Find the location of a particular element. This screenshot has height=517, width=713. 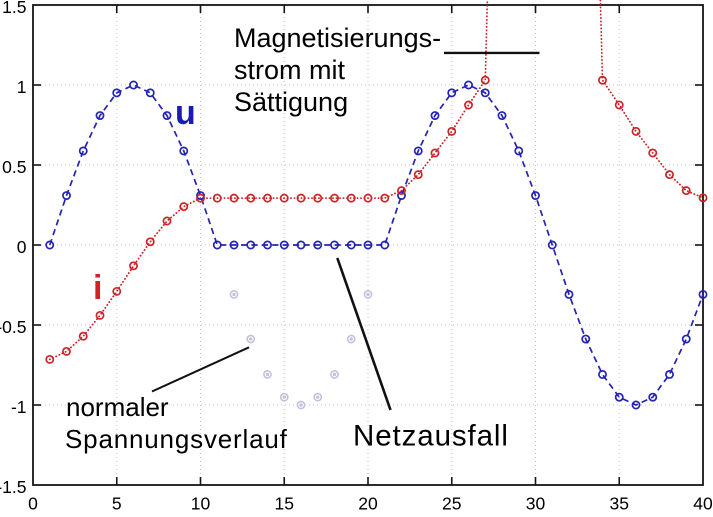

svg-text: 5 is located at coordinates (117, 503).